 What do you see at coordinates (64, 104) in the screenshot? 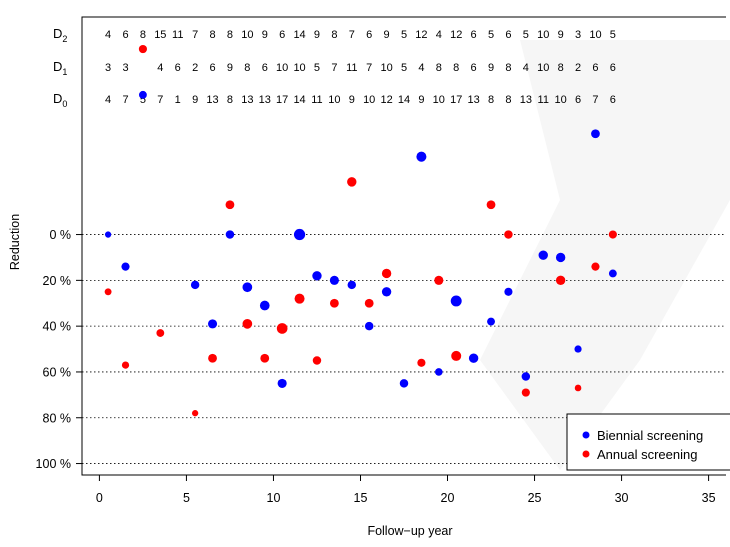
I see `count-row-subscript: 0` at bounding box center [64, 104].